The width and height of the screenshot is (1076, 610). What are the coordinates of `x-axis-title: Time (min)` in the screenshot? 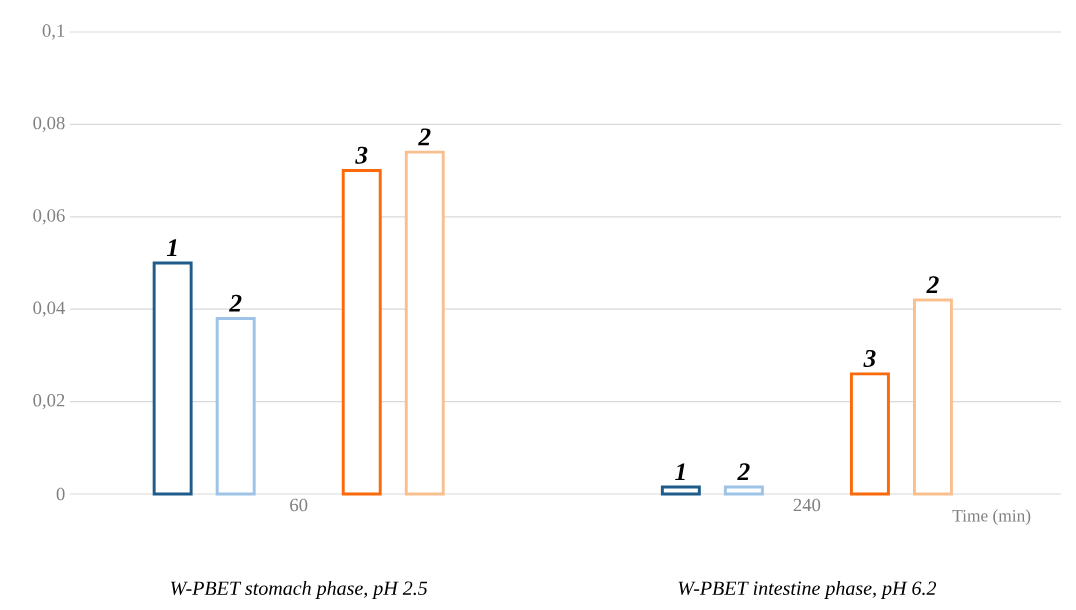 It's located at (991, 517).